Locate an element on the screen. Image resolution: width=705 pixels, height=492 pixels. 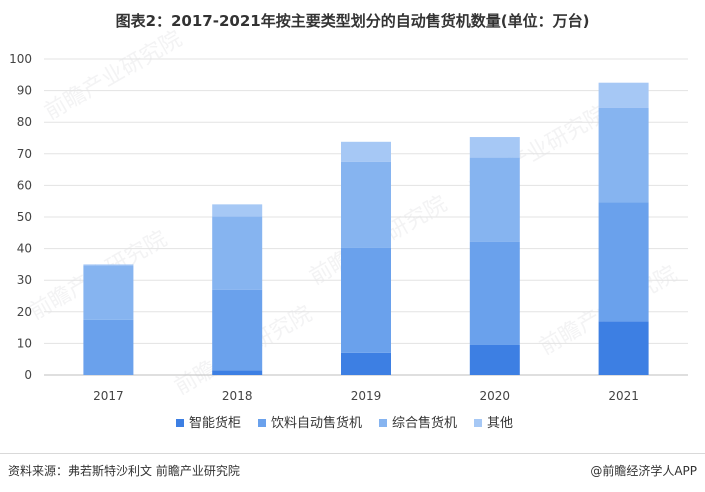
y-tick-label: 70 is located at coordinates (24, 154).